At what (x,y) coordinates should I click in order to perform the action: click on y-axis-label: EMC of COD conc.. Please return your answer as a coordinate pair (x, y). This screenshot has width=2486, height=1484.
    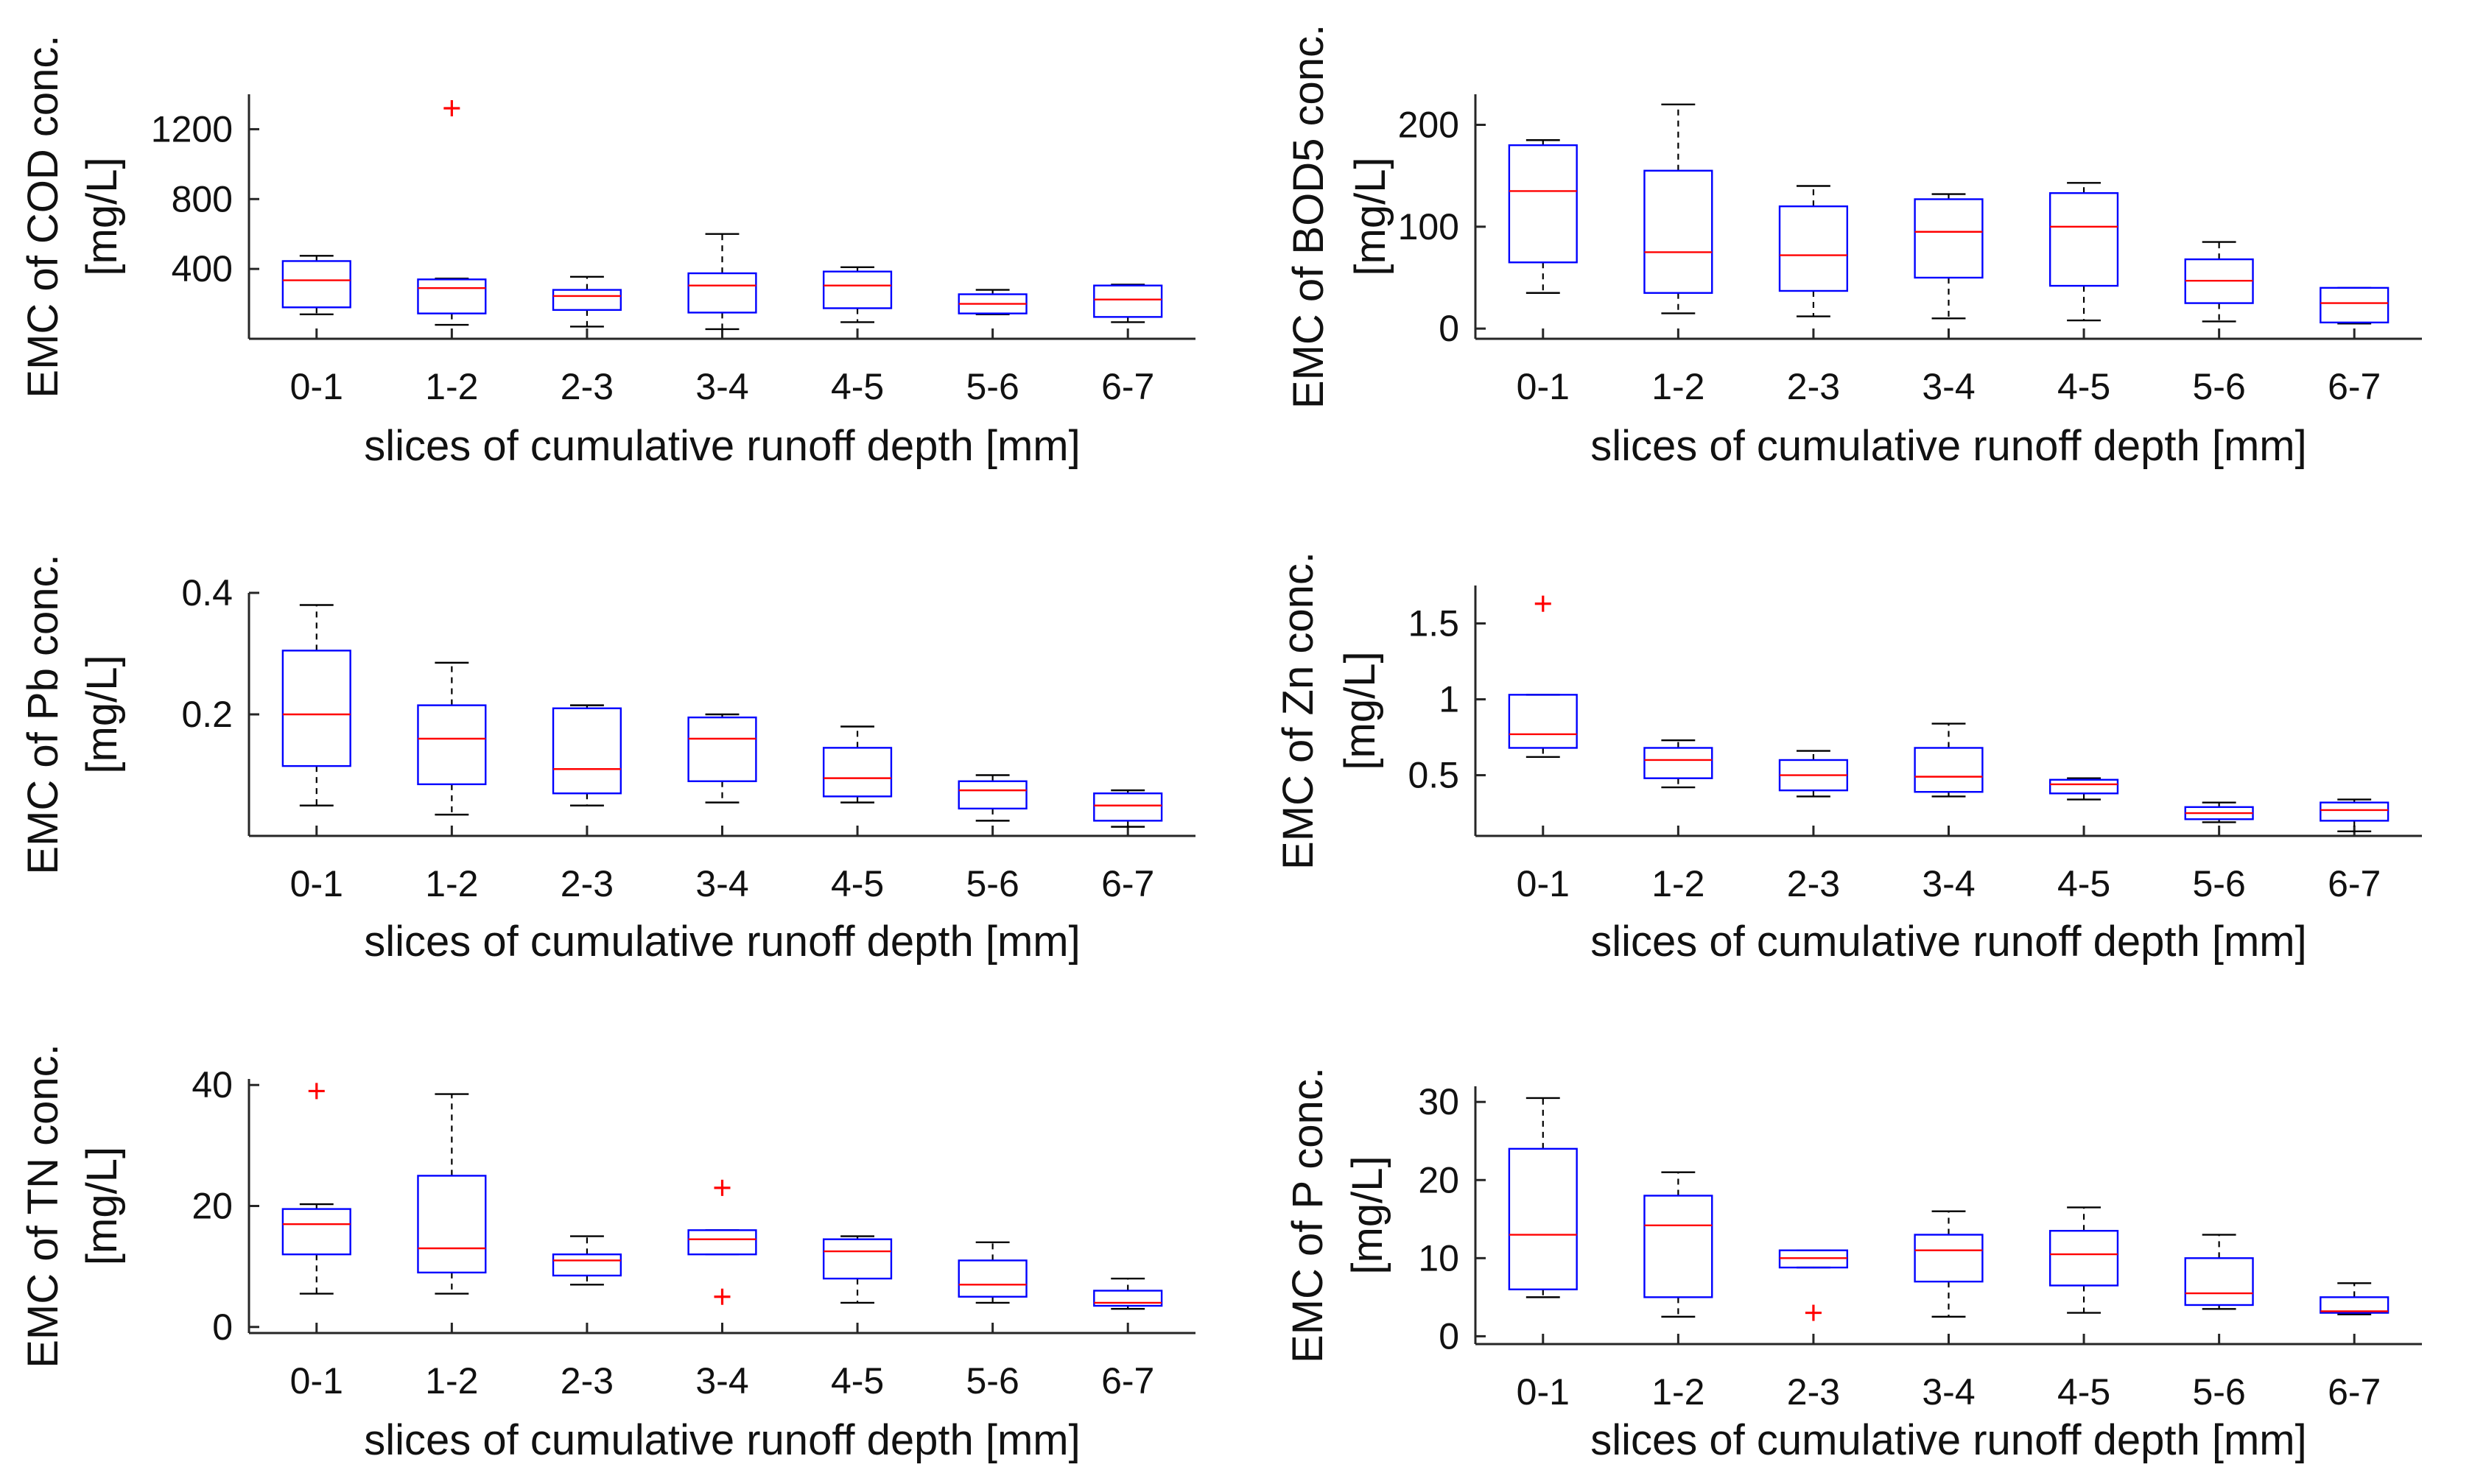
    Looking at the image, I should click on (43, 217).